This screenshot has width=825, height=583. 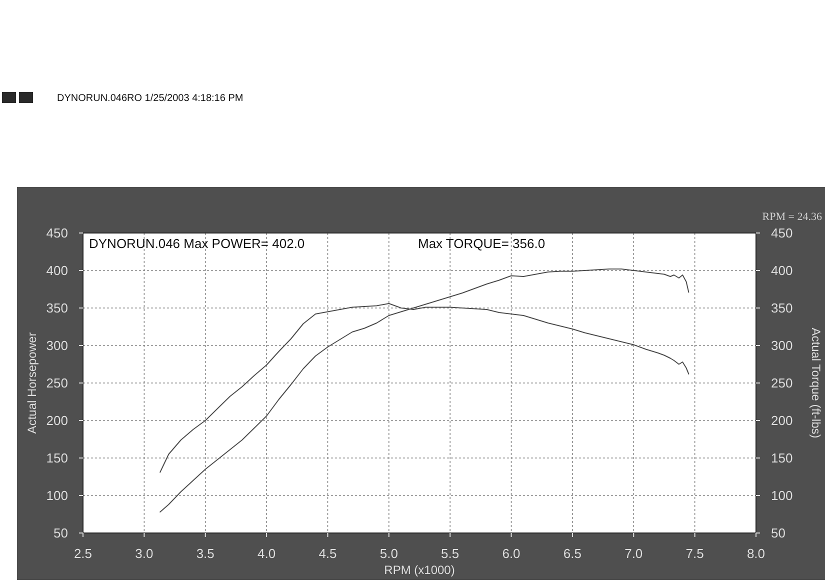 I want to click on y-tick-label: 200, so click(x=57, y=420).